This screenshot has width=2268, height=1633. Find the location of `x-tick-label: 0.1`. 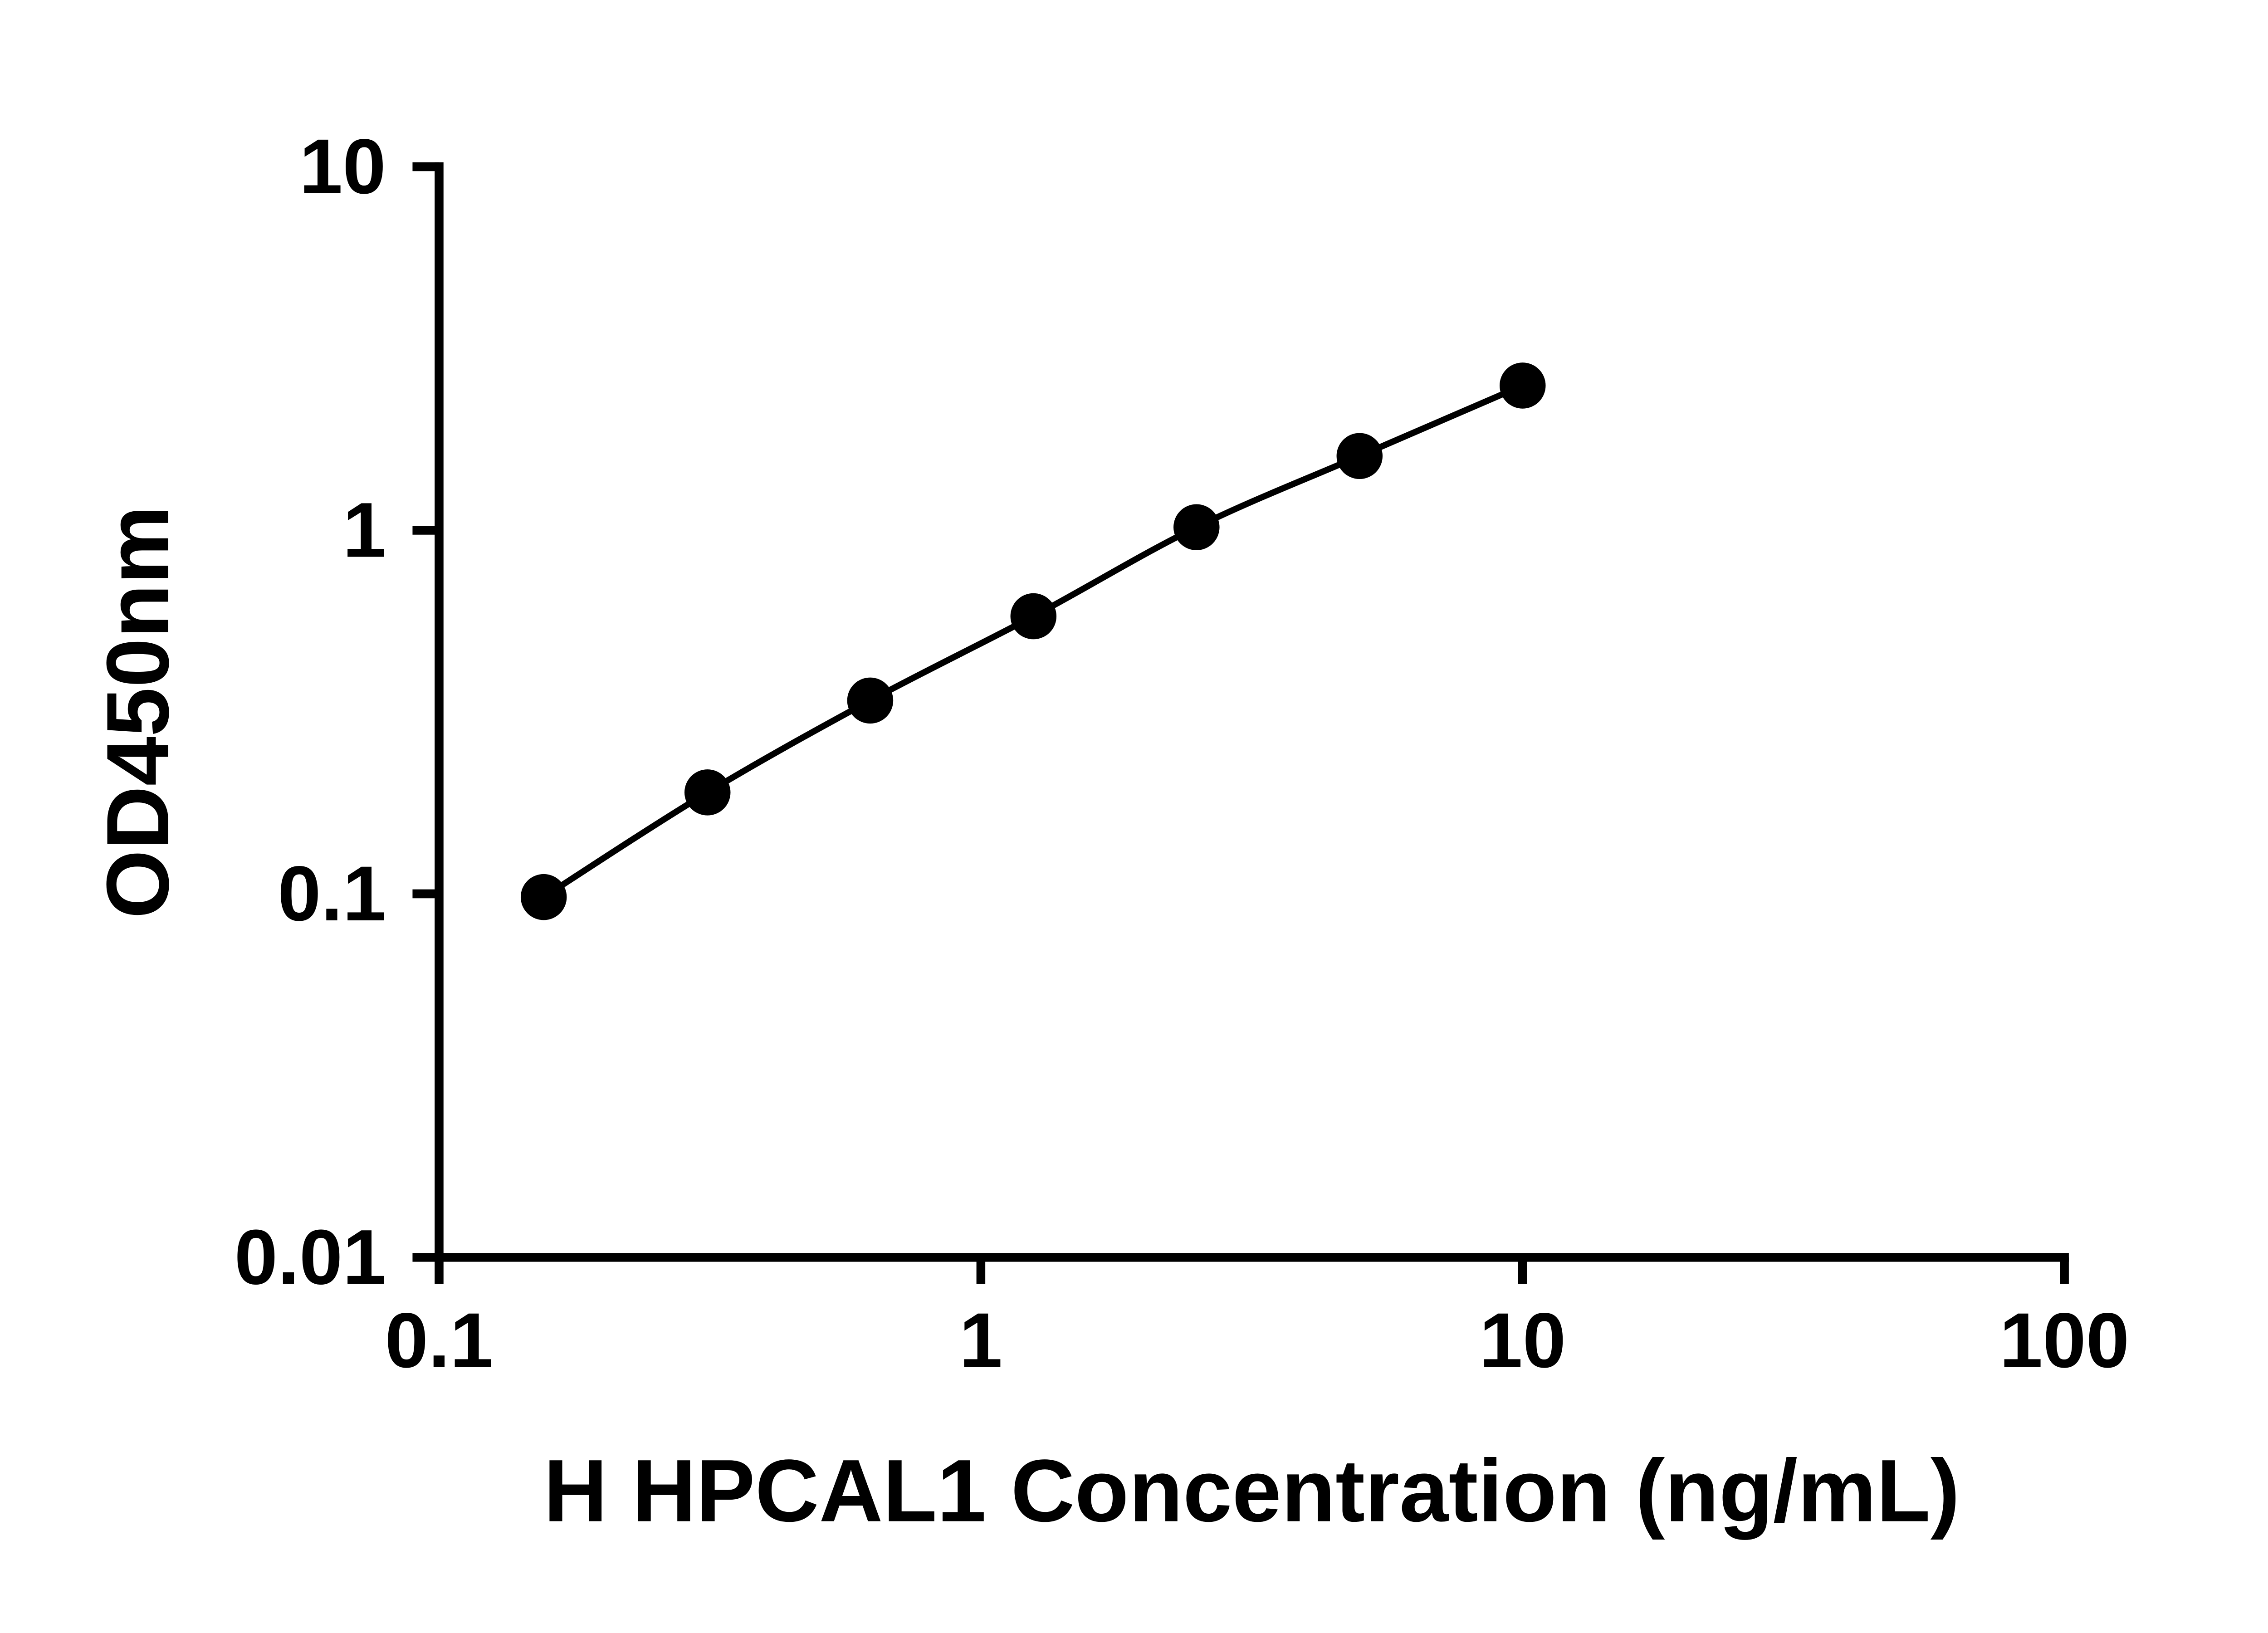

x-tick-label: 0.1 is located at coordinates (440, 1340).